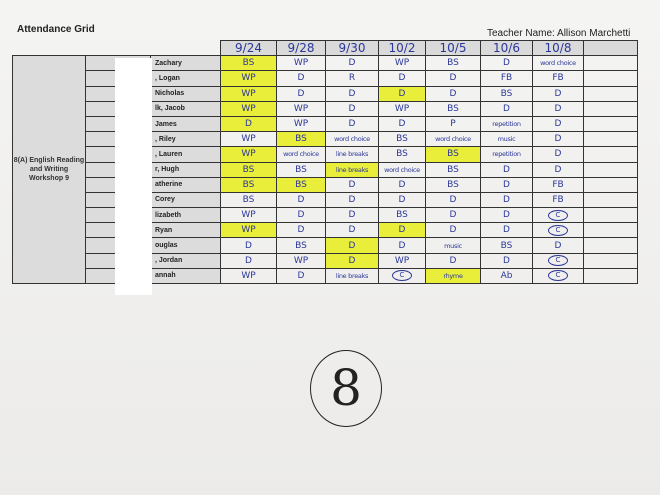  I want to click on student-name: atherine, so click(185, 184).